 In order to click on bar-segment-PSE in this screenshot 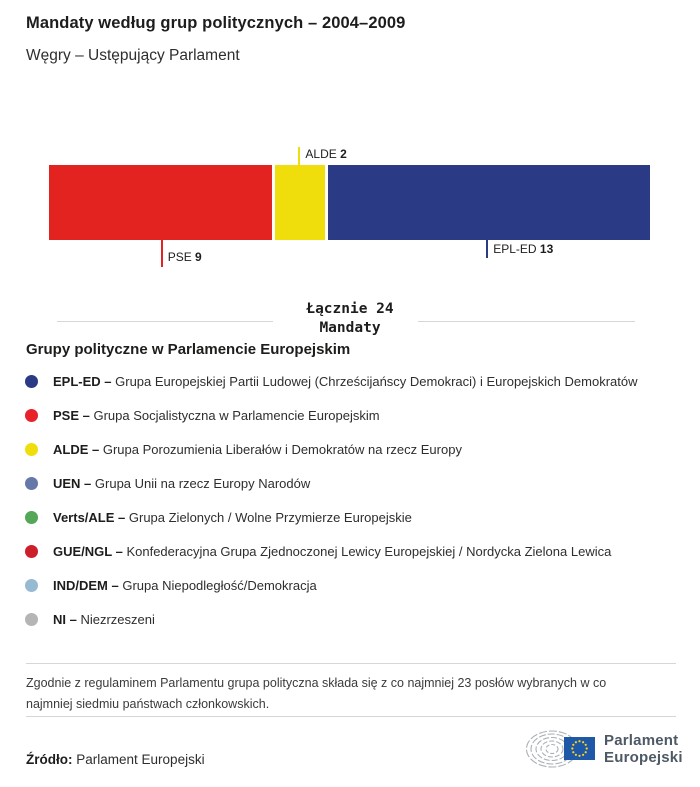, I will do `click(161, 202)`.